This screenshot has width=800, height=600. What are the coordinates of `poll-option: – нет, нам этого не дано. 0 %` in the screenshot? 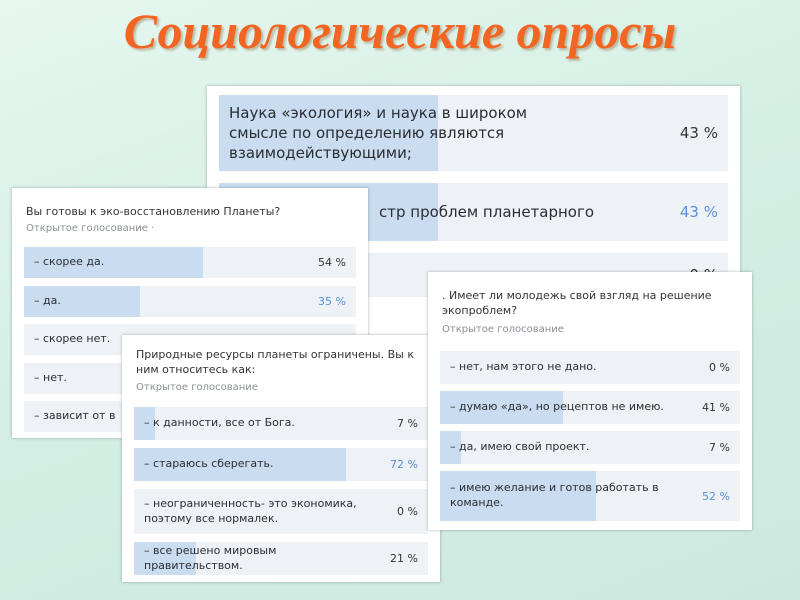 It's located at (590, 367).